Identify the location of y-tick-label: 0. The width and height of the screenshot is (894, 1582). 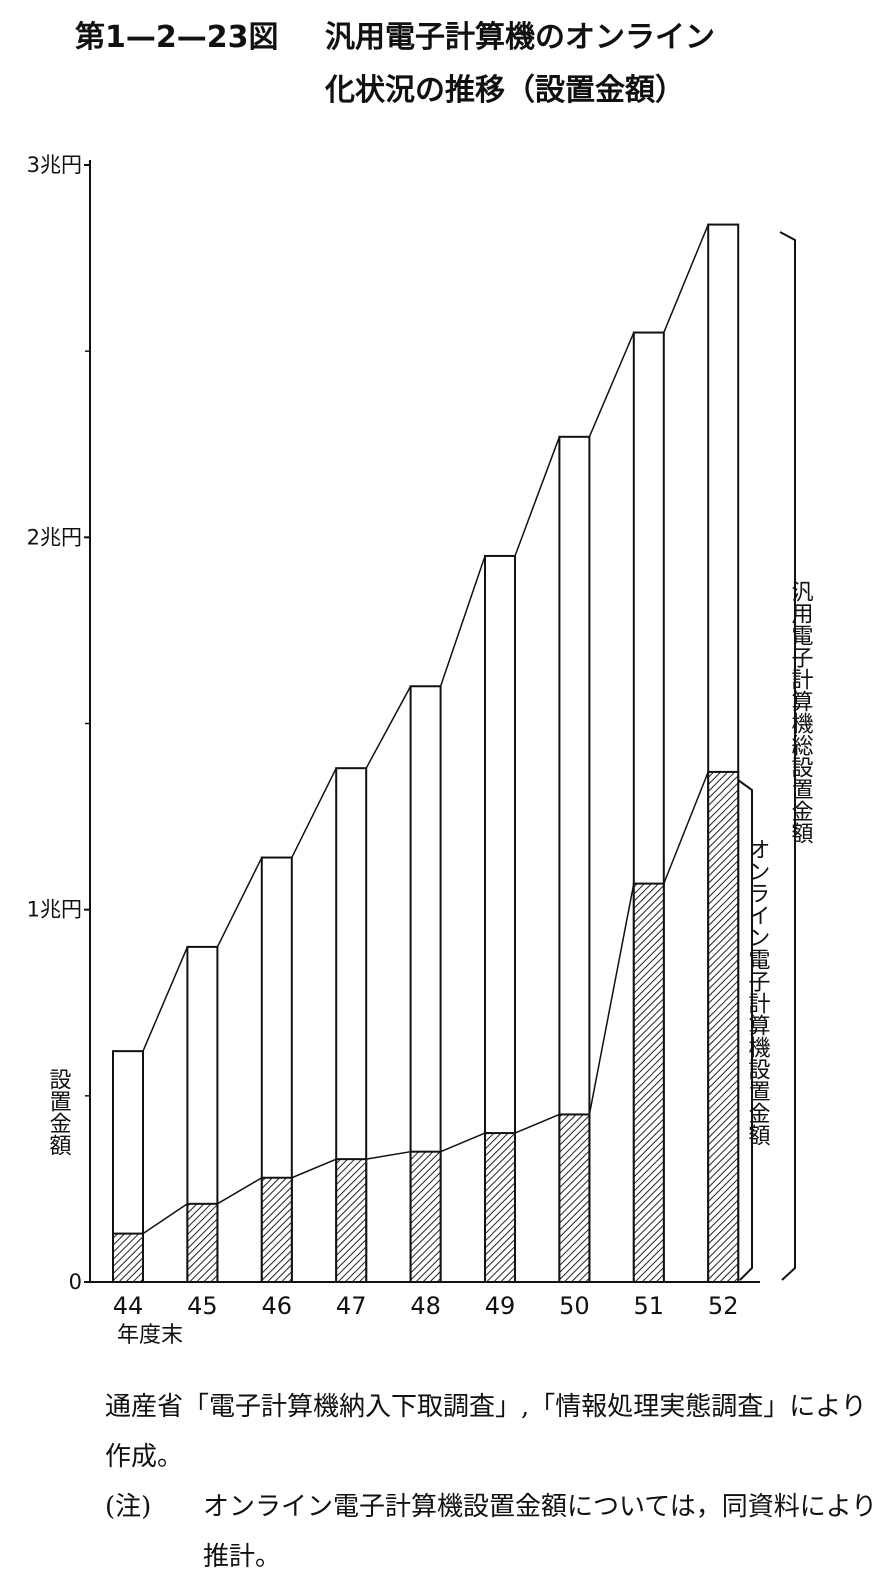
(75, 1282).